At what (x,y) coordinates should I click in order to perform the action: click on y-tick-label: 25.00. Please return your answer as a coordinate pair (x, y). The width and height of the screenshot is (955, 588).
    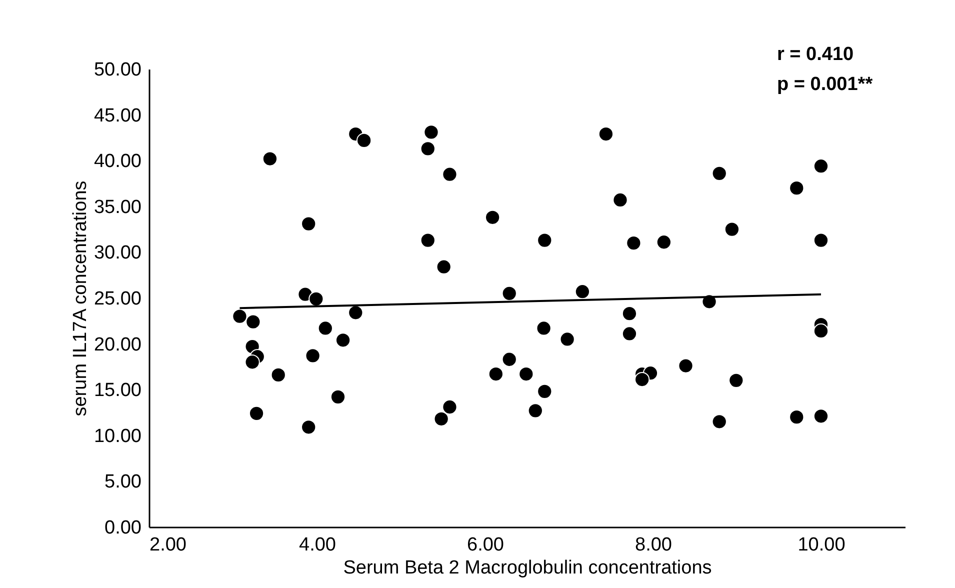
    Looking at the image, I should click on (118, 299).